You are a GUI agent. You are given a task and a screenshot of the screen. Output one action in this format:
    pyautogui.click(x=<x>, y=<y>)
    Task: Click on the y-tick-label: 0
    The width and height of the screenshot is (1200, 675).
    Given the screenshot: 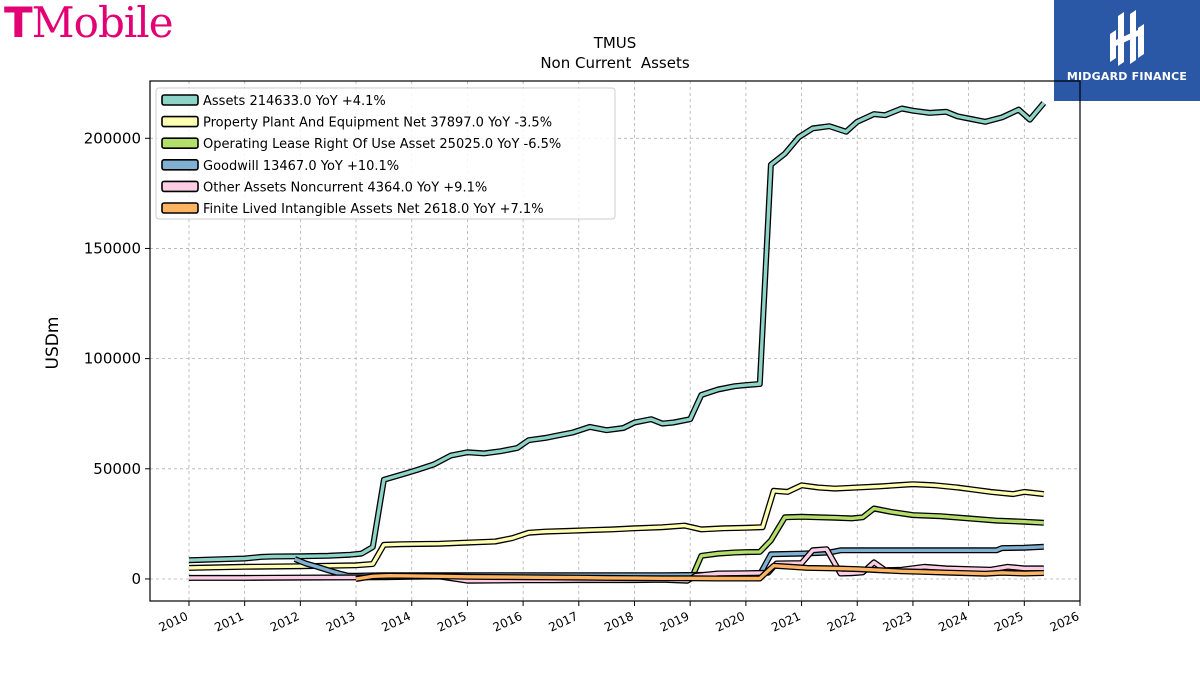 What is the action you would take?
    pyautogui.click(x=136, y=579)
    